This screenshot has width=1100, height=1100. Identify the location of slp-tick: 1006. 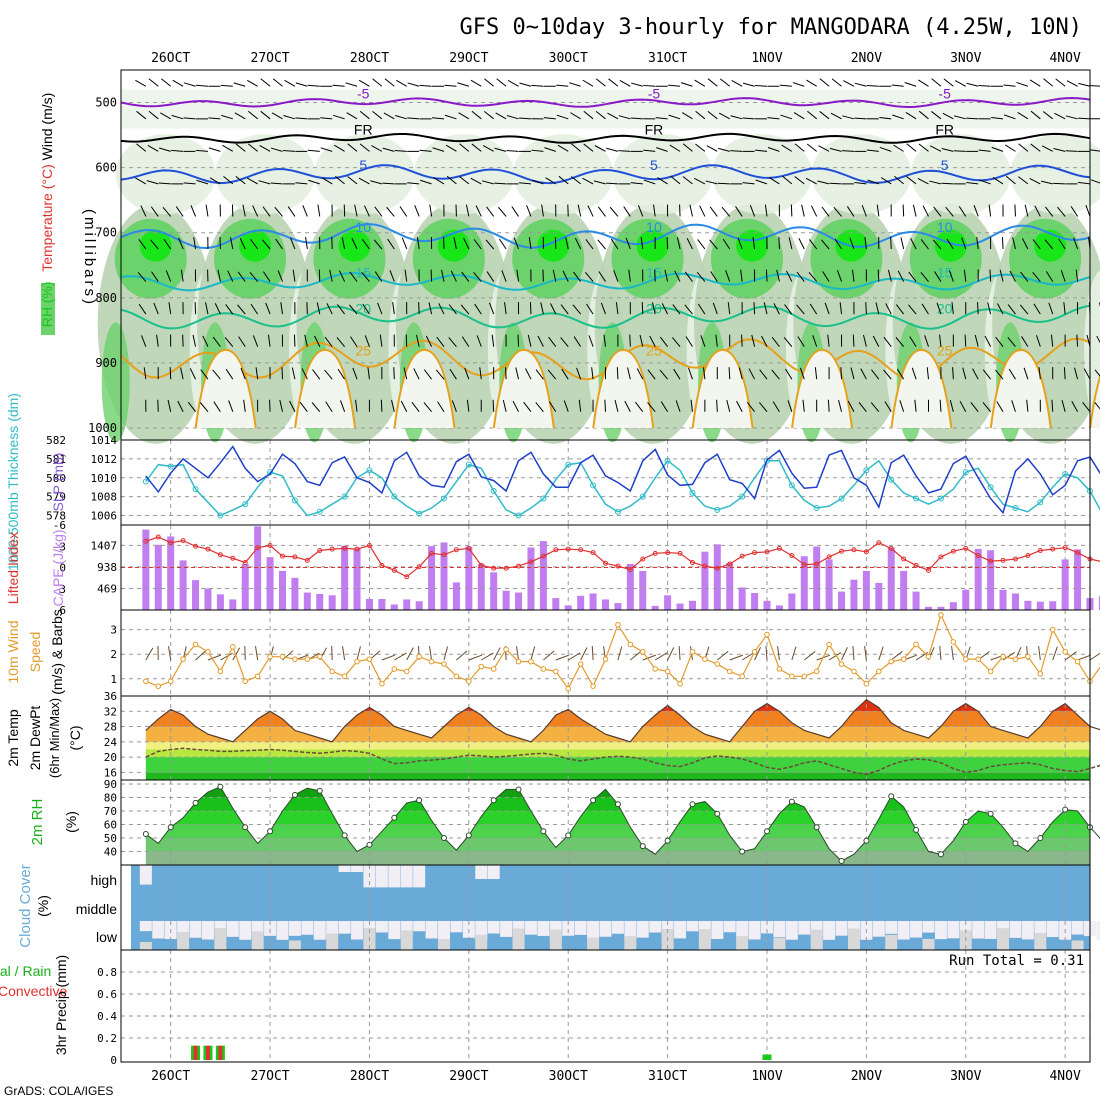
(104, 516).